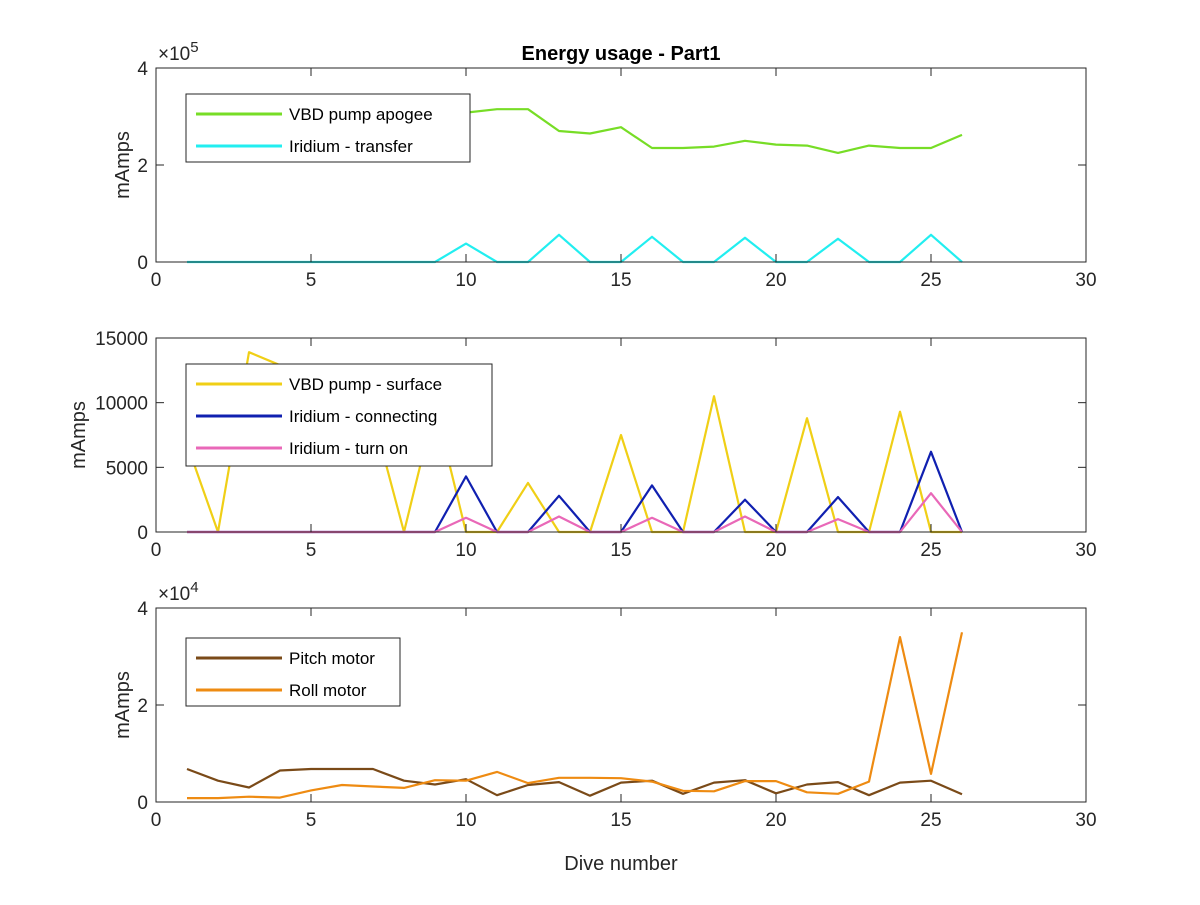 Image resolution: width=1200 pixels, height=905 pixels. I want to click on legend-entry-label: VBD pump apogee, so click(361, 114).